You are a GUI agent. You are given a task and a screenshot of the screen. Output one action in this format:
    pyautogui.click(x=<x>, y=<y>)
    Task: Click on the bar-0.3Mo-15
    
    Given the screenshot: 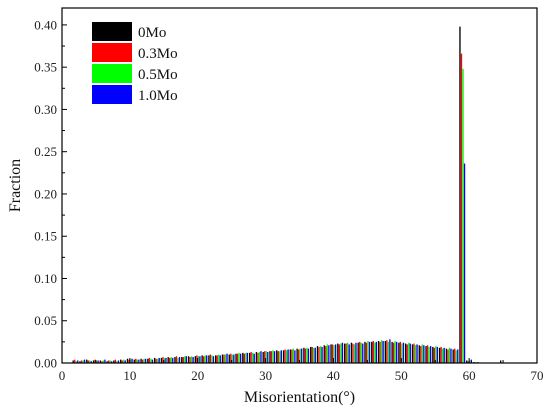 What is the action you would take?
    pyautogui.click(x=163, y=360)
    